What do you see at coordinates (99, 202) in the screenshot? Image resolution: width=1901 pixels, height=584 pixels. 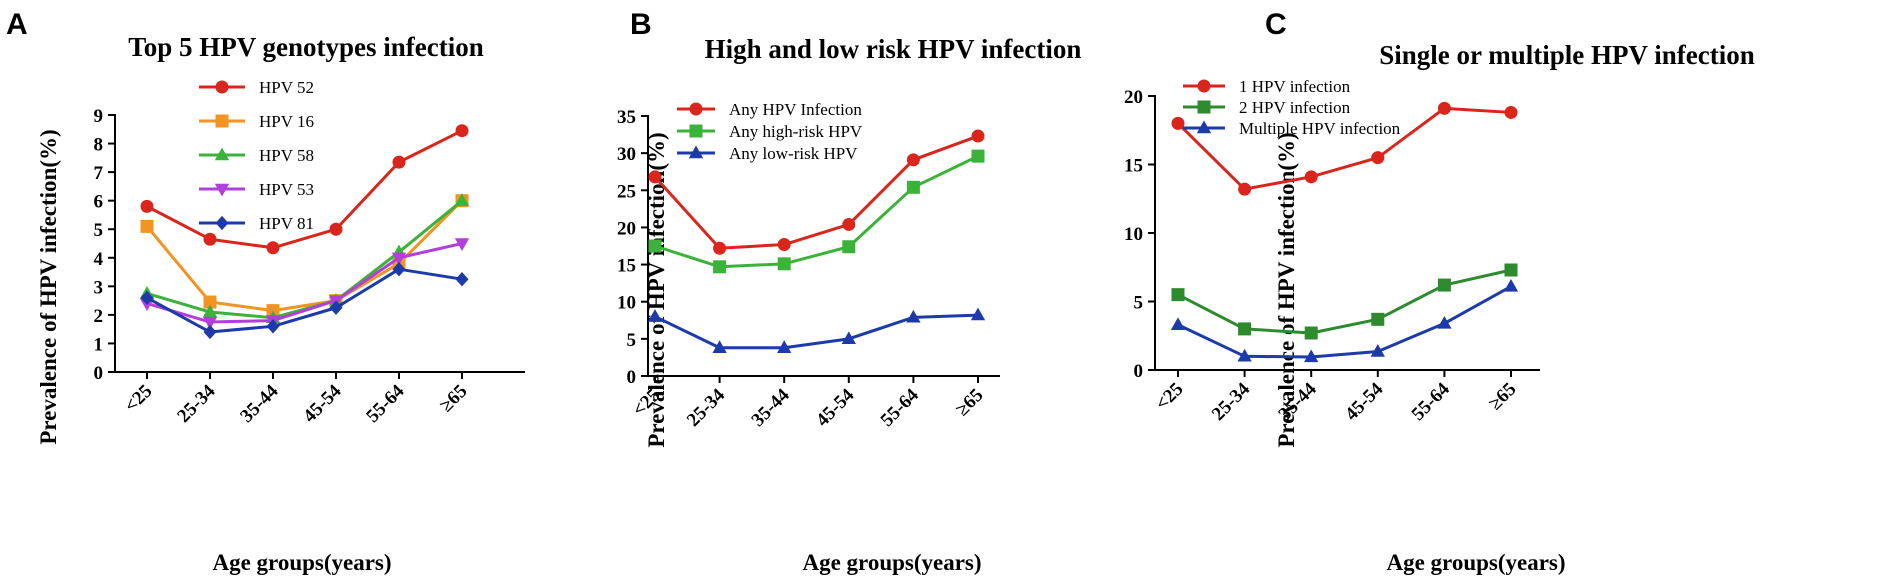 I see `y-tick-label: 6` at bounding box center [99, 202].